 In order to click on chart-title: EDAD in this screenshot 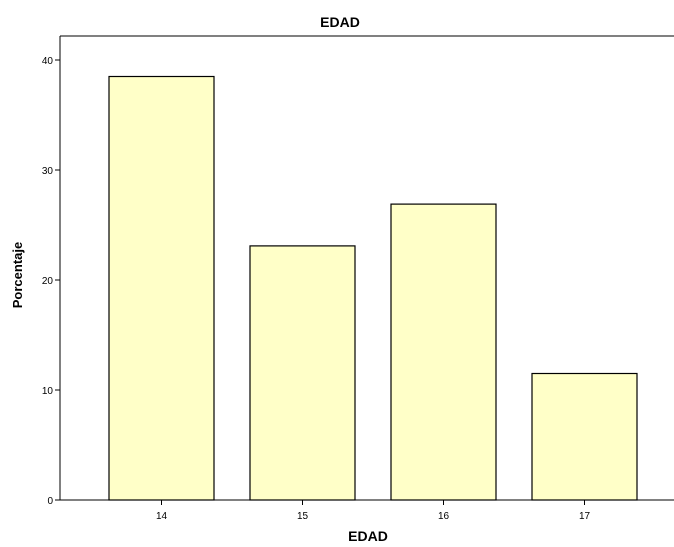, I will do `click(340, 22)`.